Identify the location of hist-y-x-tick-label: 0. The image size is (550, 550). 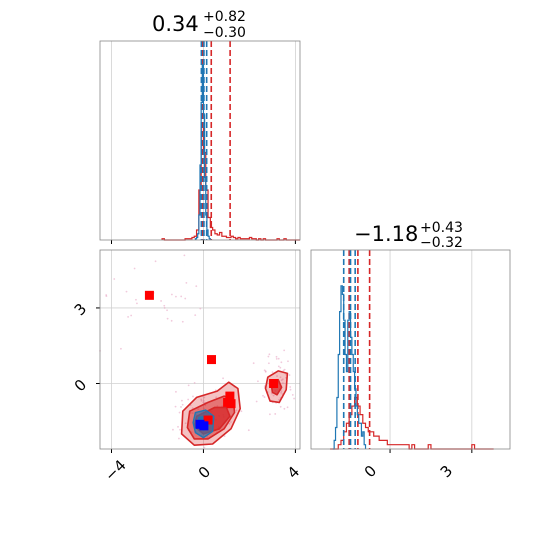
(370, 471).